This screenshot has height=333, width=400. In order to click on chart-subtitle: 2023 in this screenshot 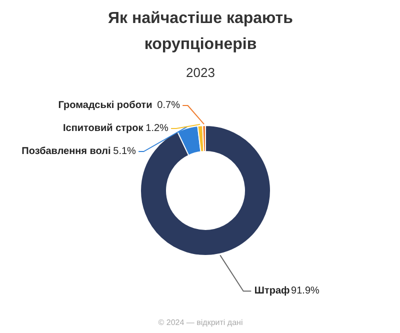, I will do `click(200, 72)`.